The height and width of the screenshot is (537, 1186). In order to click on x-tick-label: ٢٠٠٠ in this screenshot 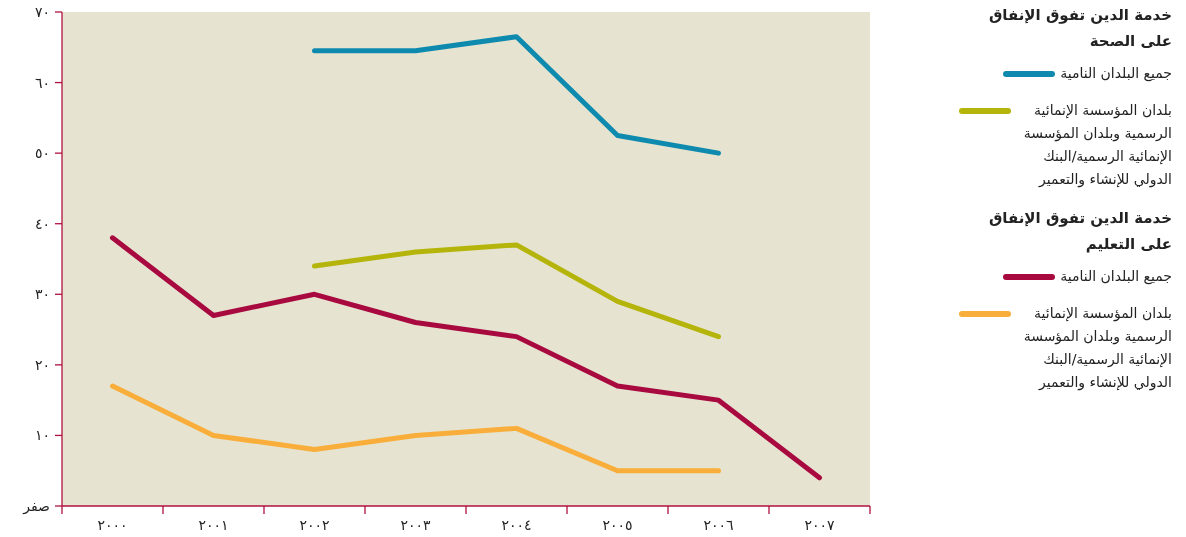, I will do `click(112, 525)`.